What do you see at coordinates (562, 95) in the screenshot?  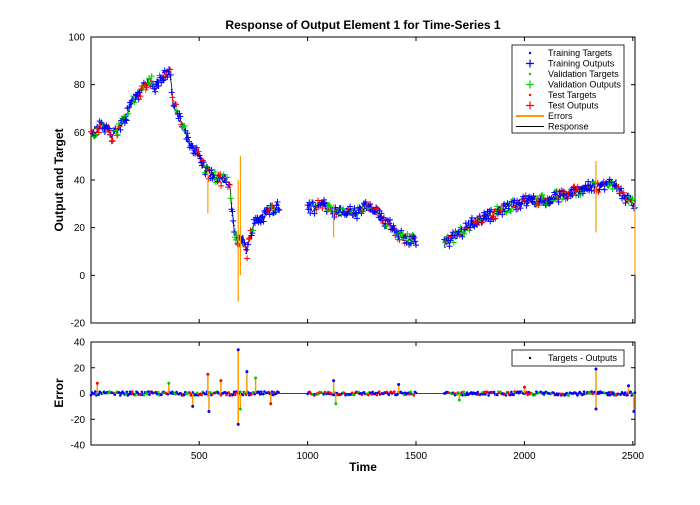 I see `legend-entry: Test Targets` at bounding box center [562, 95].